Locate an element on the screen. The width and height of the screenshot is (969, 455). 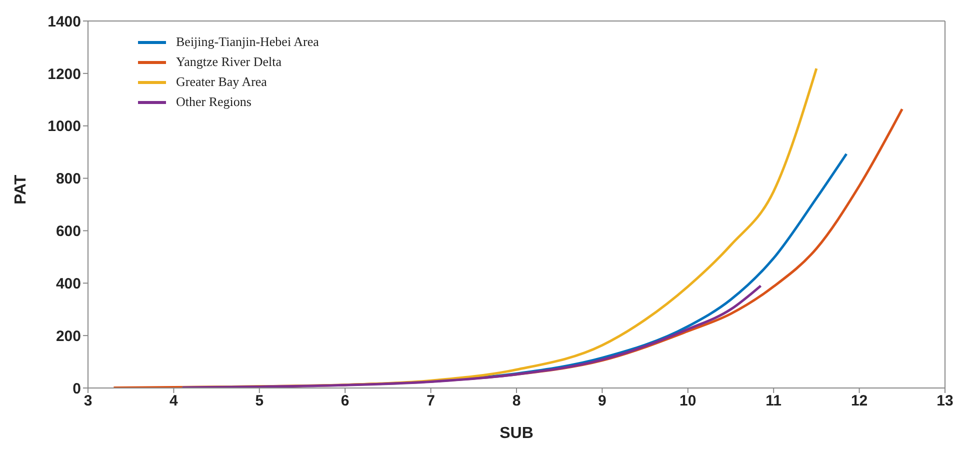
x-tick-label: 5 is located at coordinates (259, 401).